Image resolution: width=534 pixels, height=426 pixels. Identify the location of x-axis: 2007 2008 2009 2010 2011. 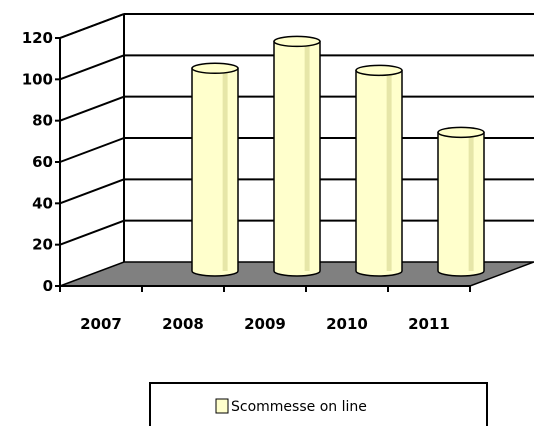
(265, 309).